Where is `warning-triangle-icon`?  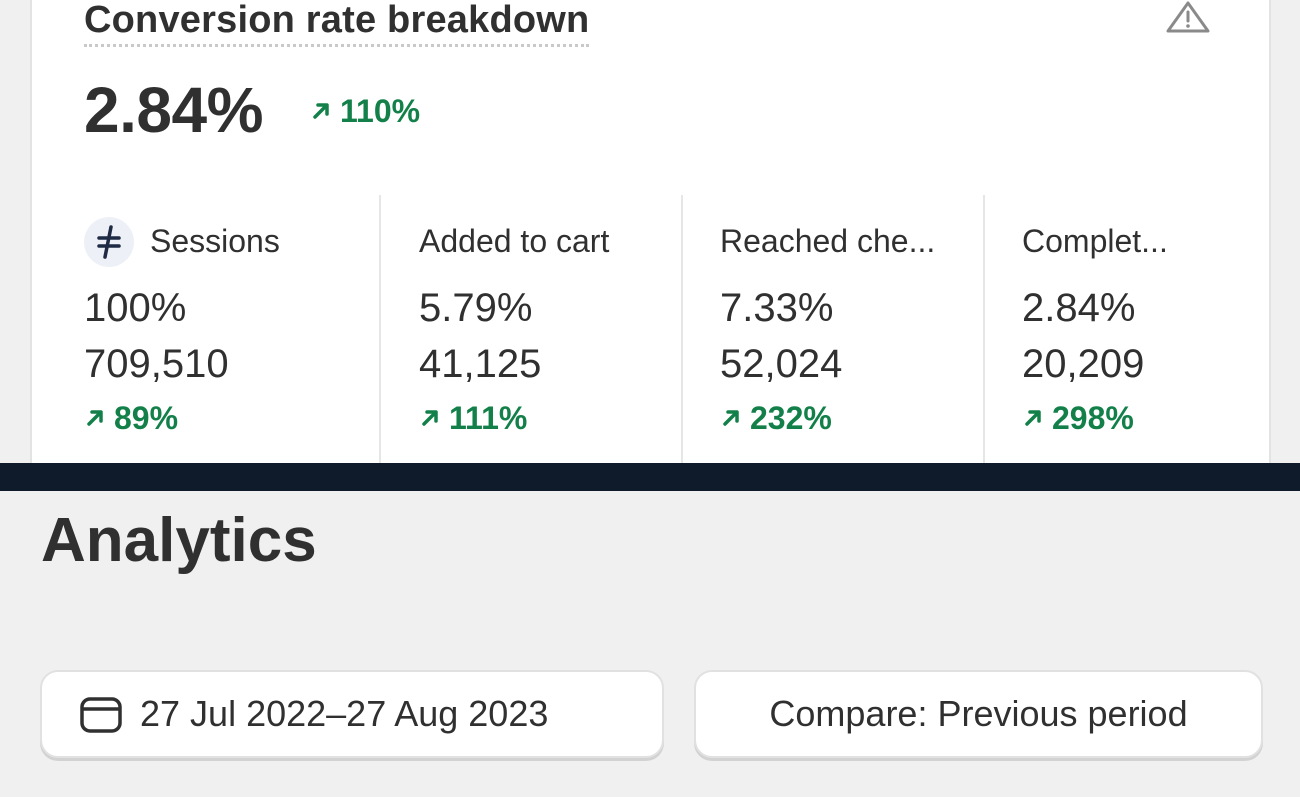 warning-triangle-icon is located at coordinates (1188, 17).